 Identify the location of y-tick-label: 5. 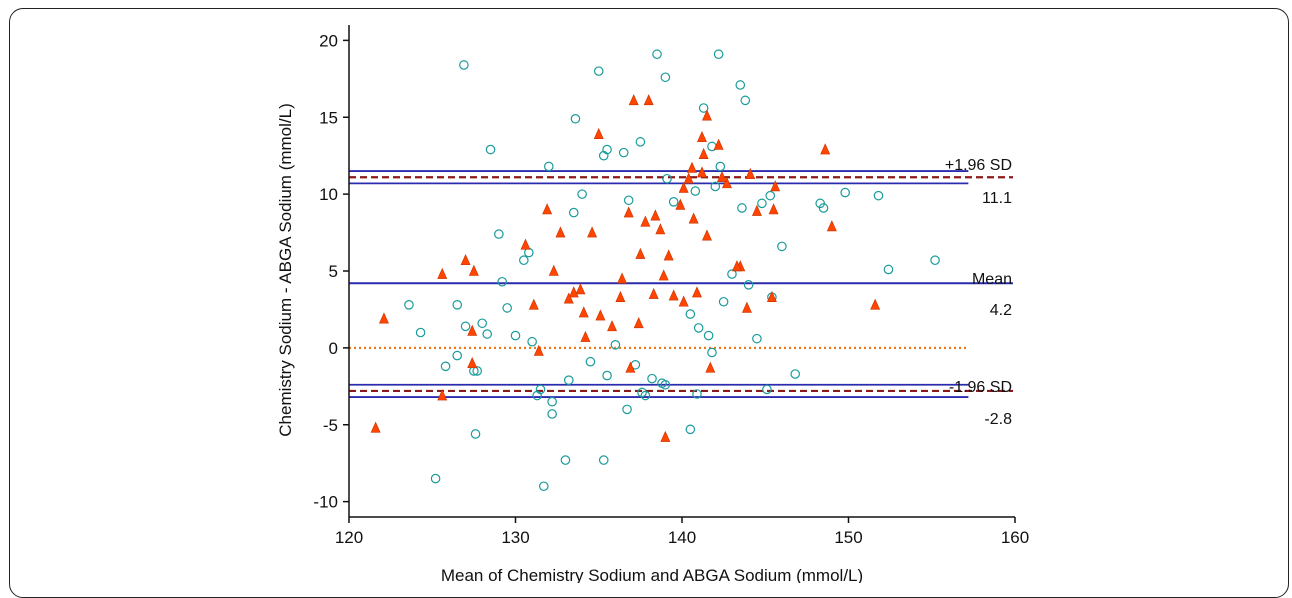
(333, 271).